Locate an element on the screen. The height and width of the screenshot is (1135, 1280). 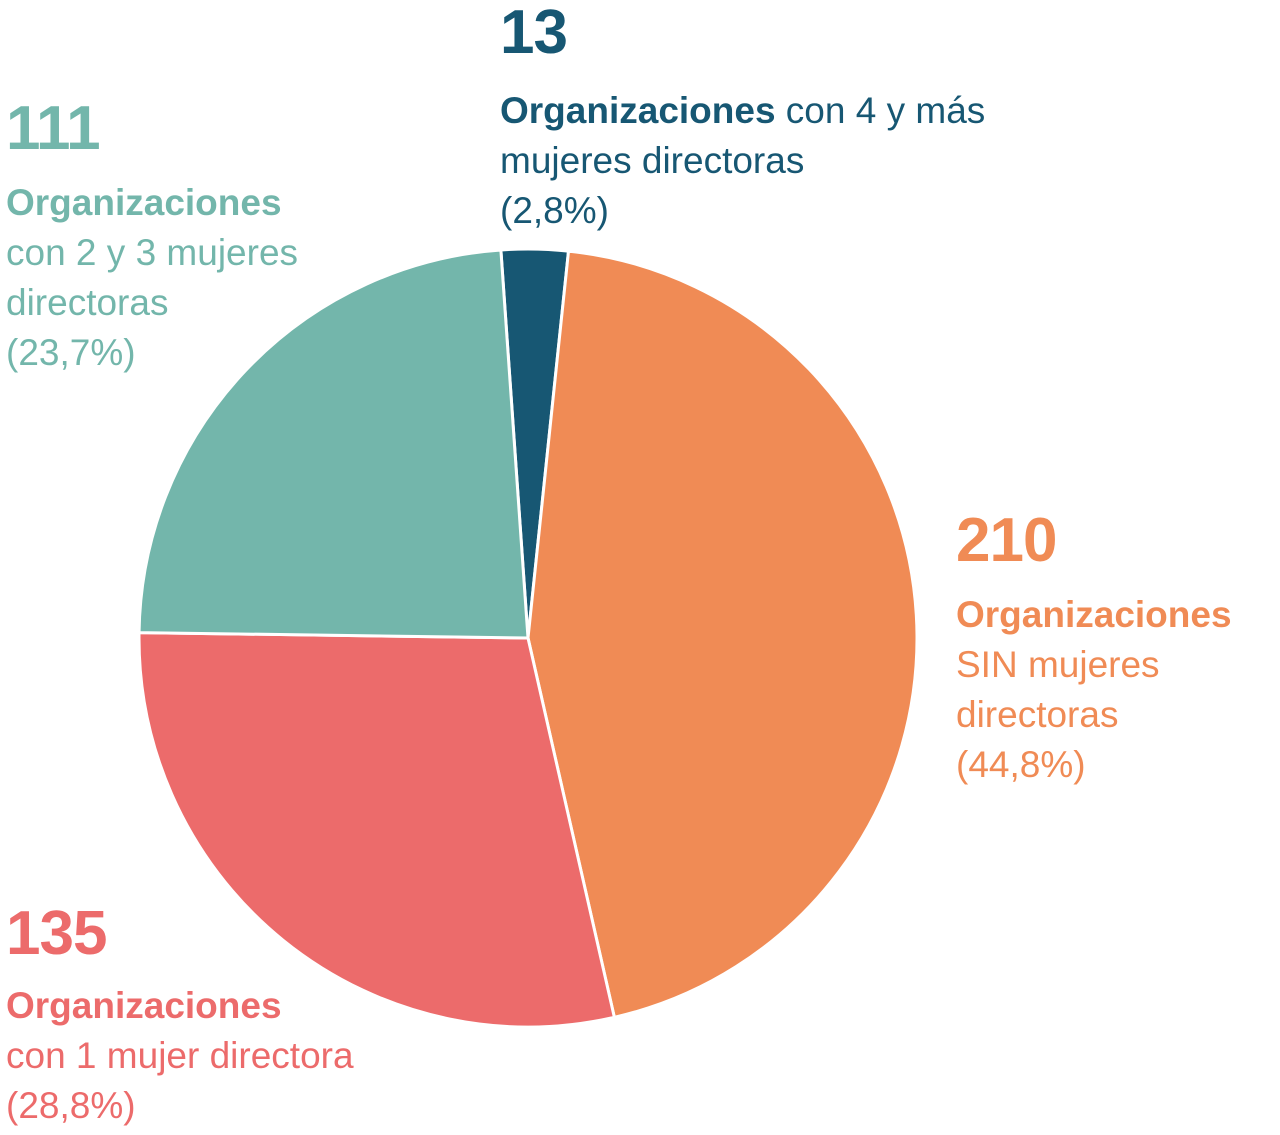
slice-percent: (44,8%) is located at coordinates (1021, 764).